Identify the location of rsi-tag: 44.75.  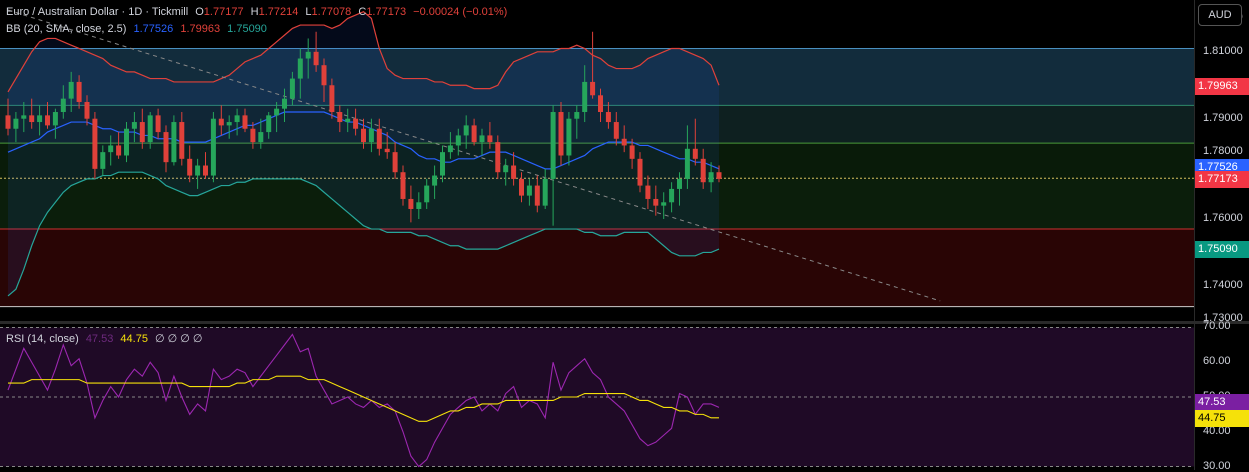
(1222, 418).